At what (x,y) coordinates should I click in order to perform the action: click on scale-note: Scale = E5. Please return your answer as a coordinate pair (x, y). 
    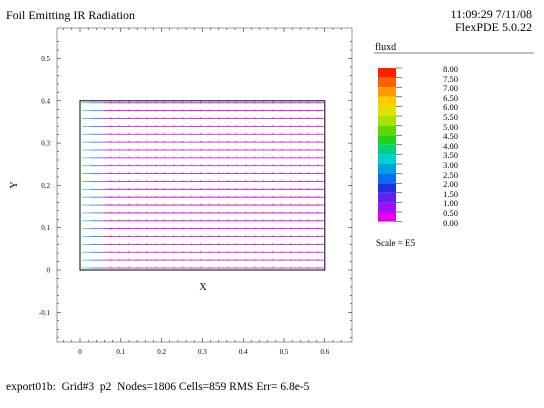
    Looking at the image, I should click on (396, 243).